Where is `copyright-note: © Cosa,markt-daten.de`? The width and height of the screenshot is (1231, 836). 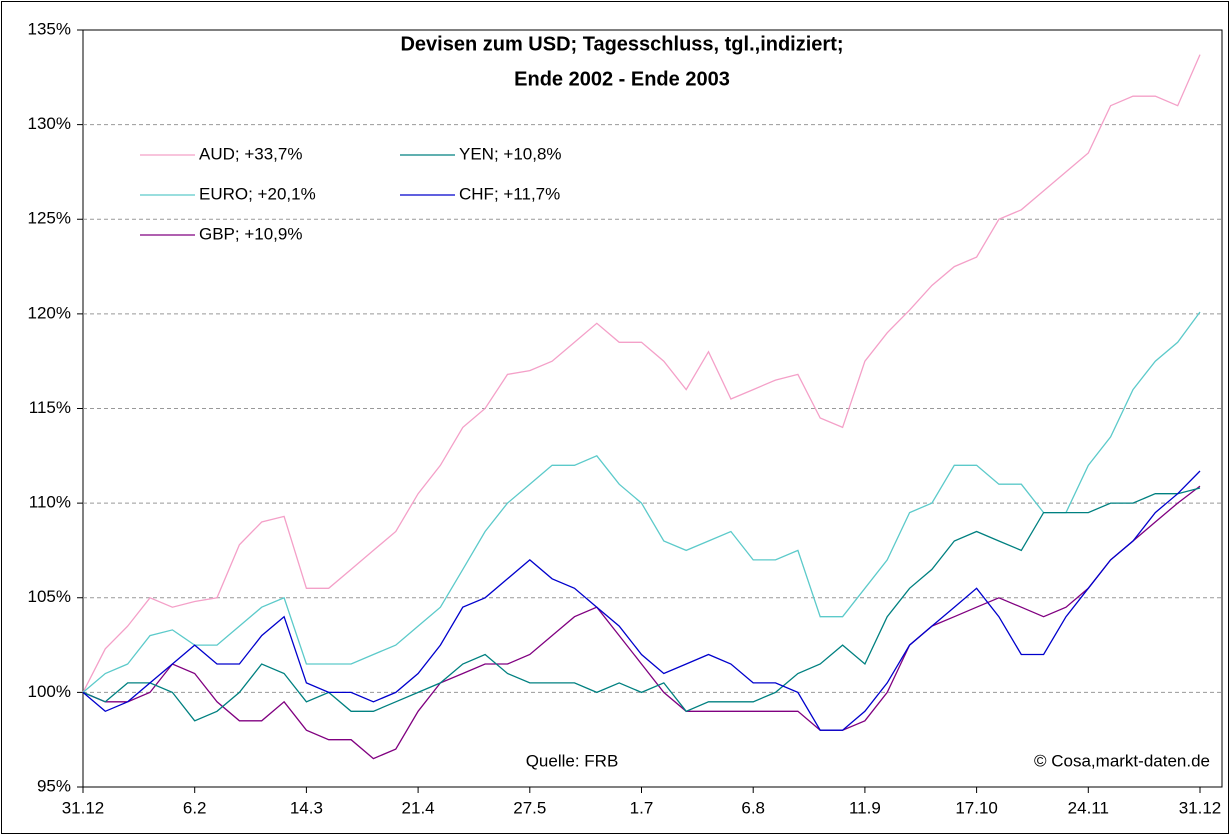 copyright-note: © Cosa,markt-daten.de is located at coordinates (1122, 760).